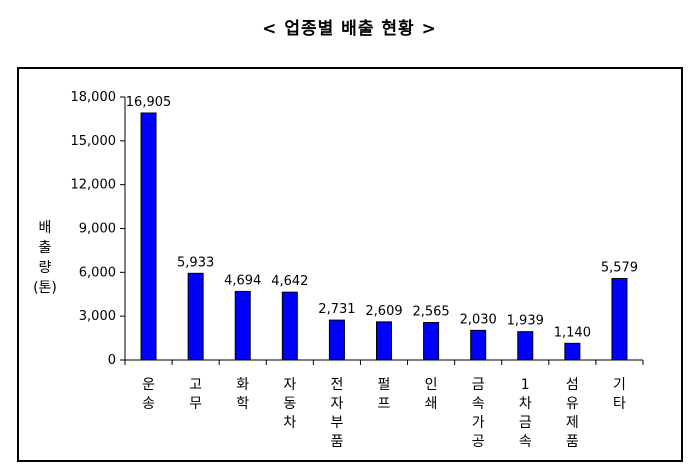 Image resolution: width=699 pixels, height=475 pixels. I want to click on y-axis-label-line: 배, so click(45, 228).